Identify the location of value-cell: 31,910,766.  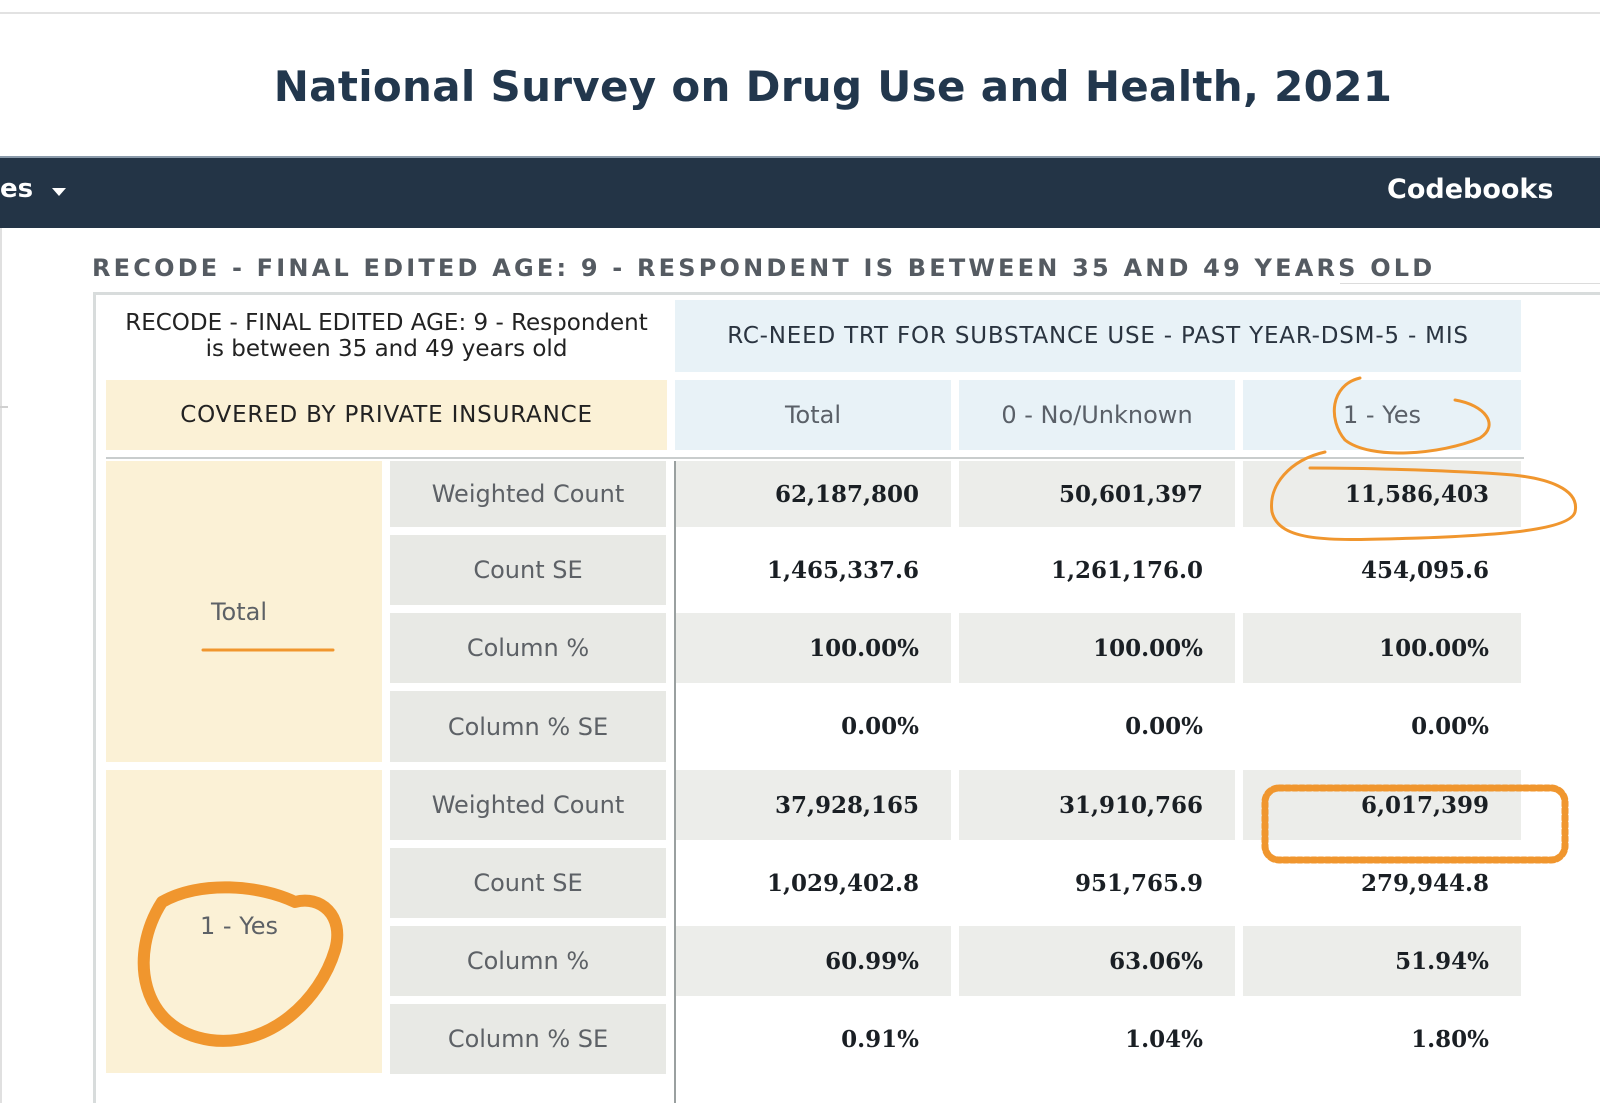
(1097, 805).